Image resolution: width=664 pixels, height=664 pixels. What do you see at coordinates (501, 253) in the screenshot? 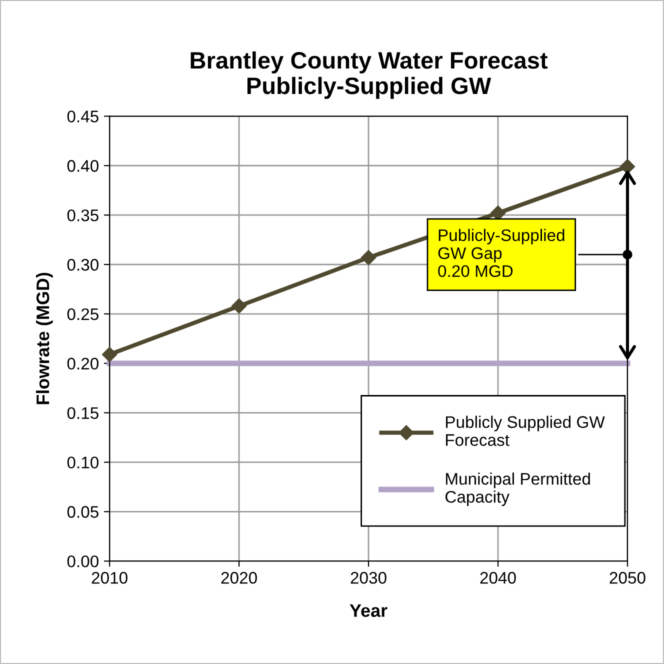
I see `annotation: Publicly-Supplied GW Gap 0.20 MGD` at bounding box center [501, 253].